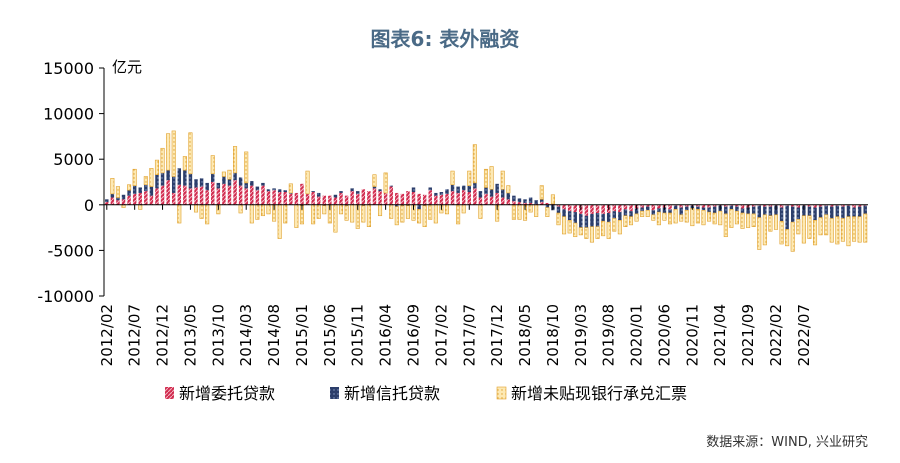  I want to click on x-tick-label: 2016/04, so click(386, 335).